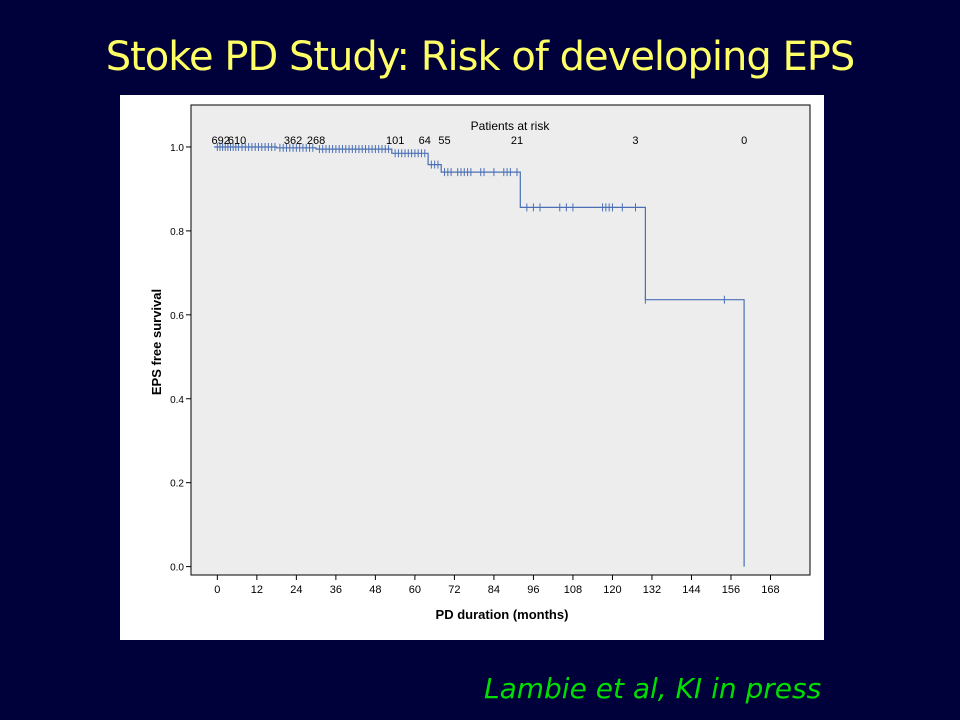 The width and height of the screenshot is (960, 720). Describe the element at coordinates (237, 141) in the screenshot. I see `at-risk-count: 610` at that location.